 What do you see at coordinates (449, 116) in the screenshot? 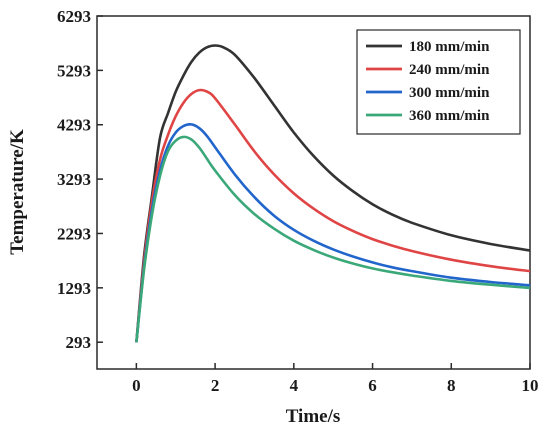
I see `legend-label: 360 mm/min` at bounding box center [449, 116].